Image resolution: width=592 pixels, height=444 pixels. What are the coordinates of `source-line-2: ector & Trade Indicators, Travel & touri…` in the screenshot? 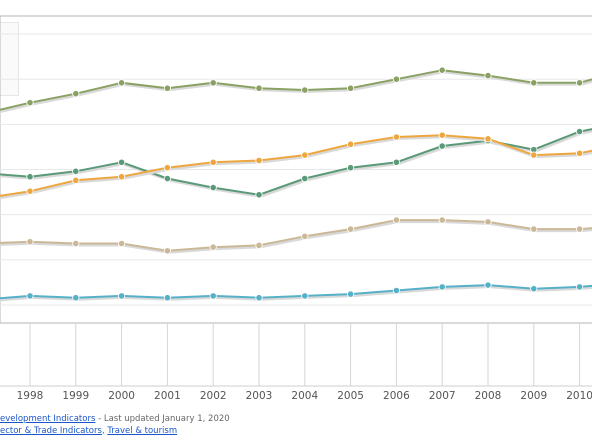 It's located at (88, 431).